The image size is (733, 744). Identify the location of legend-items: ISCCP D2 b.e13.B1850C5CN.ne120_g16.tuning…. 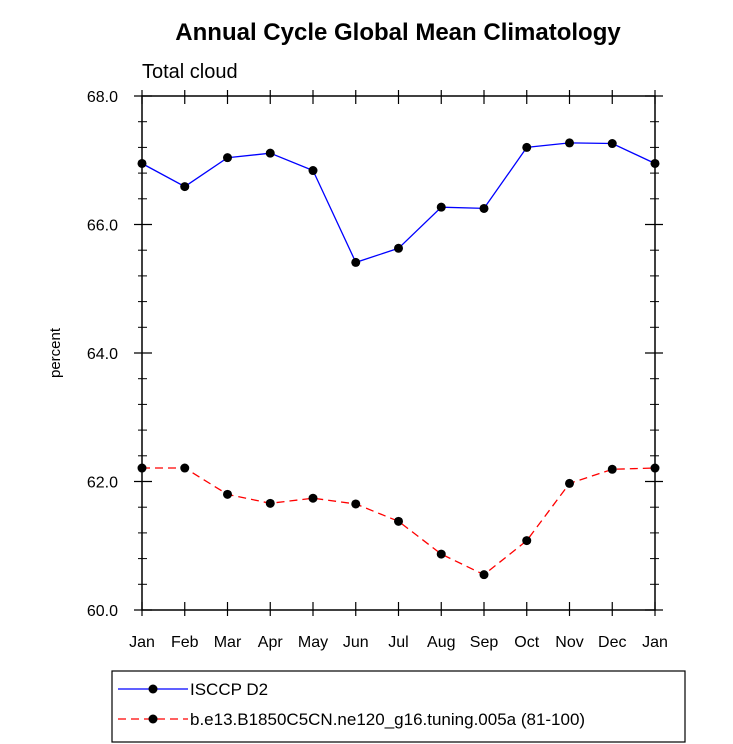
(351, 704).